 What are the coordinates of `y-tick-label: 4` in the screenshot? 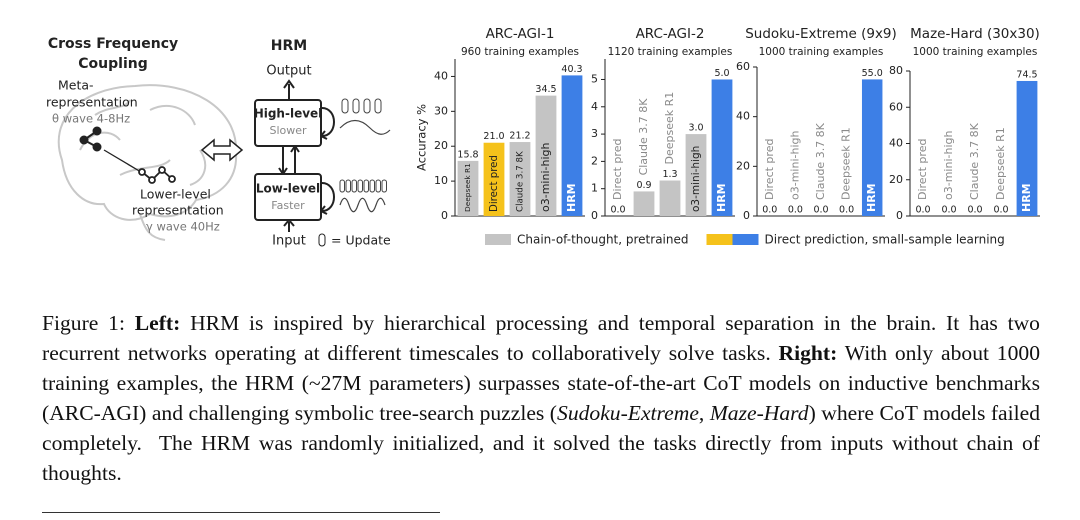 It's located at (594, 106).